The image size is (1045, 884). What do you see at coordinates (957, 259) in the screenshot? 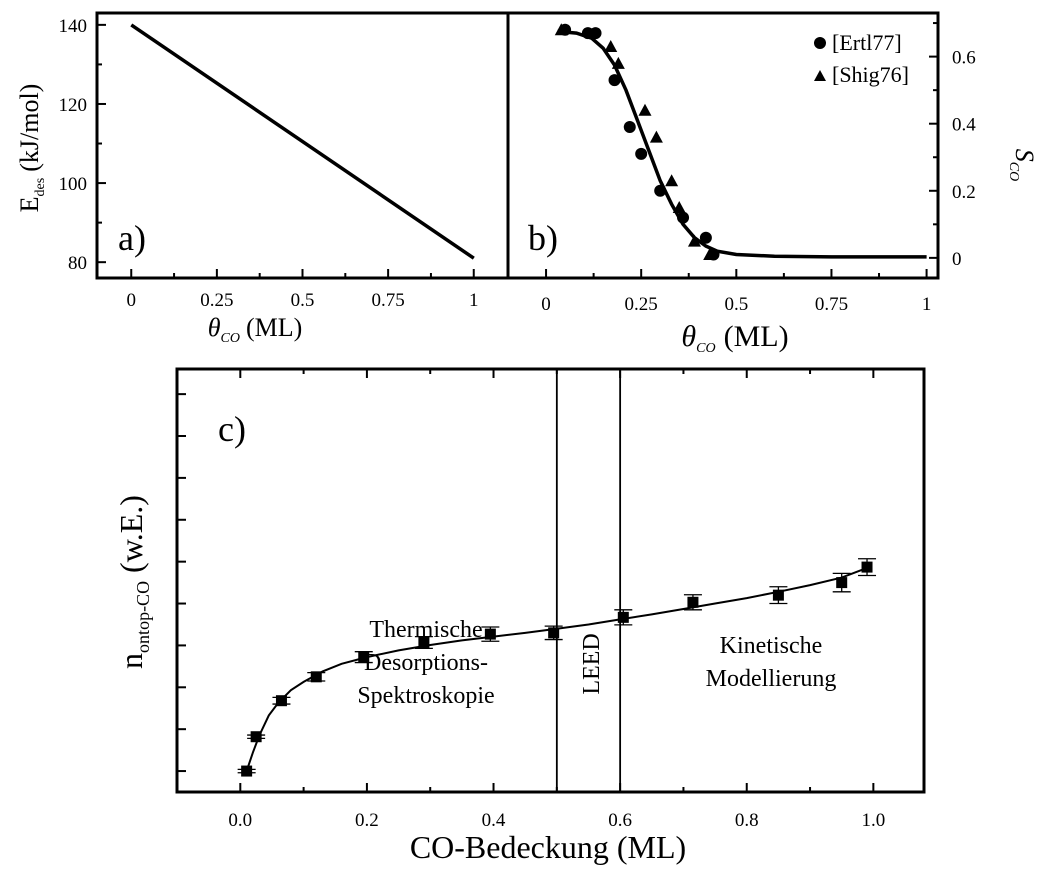
I see `panel-b-ytick-label: 0` at bounding box center [957, 259].